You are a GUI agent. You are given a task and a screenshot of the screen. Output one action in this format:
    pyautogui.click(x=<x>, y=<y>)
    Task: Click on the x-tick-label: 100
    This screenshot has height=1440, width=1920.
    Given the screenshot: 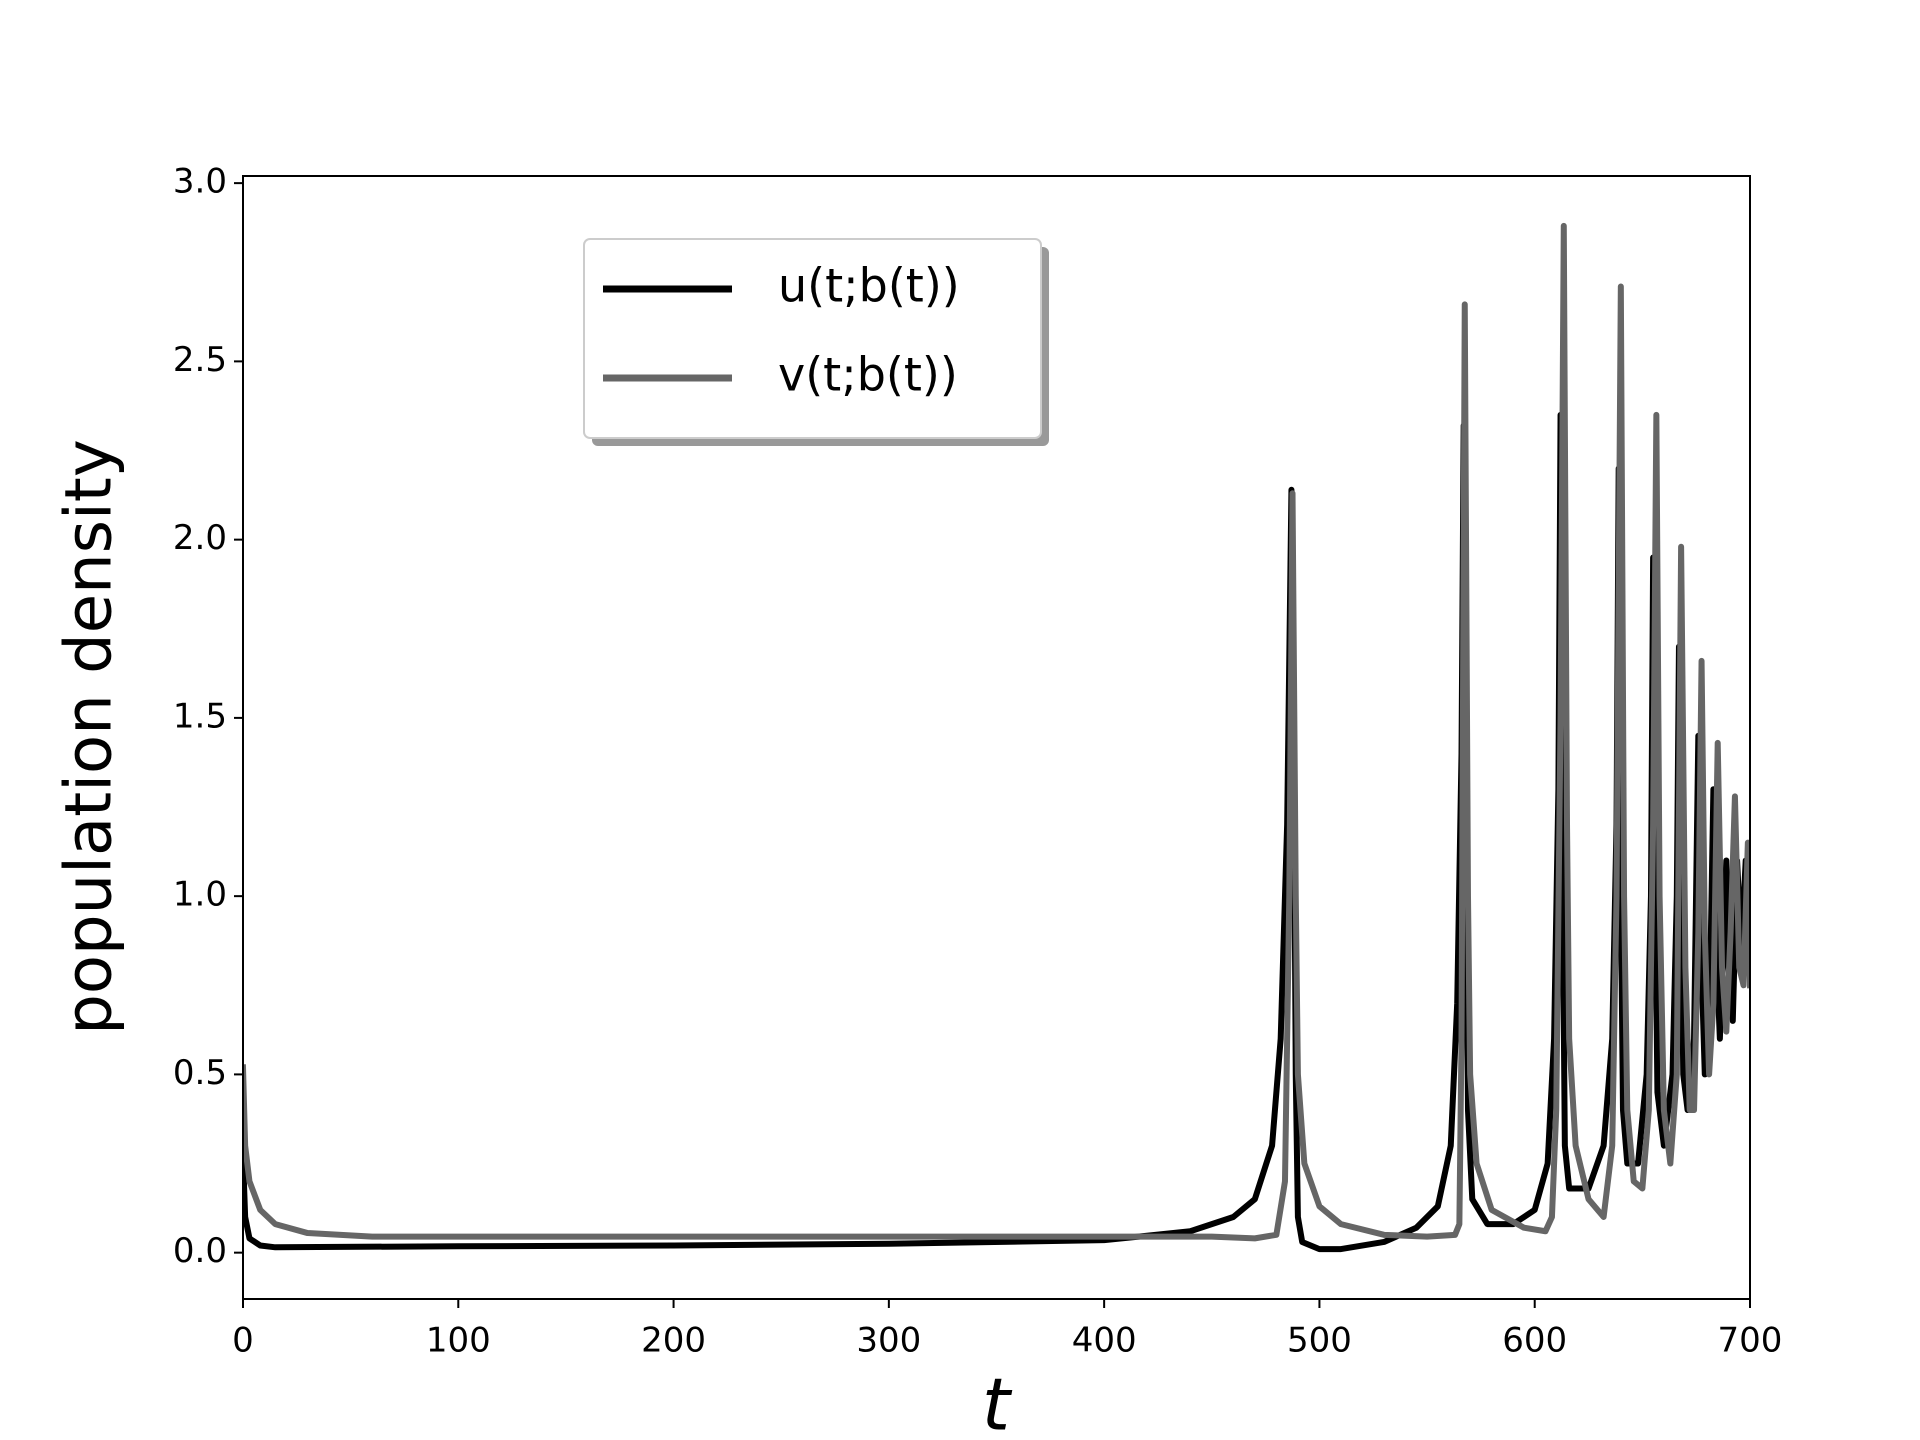 What is the action you would take?
    pyautogui.click(x=458, y=1341)
    